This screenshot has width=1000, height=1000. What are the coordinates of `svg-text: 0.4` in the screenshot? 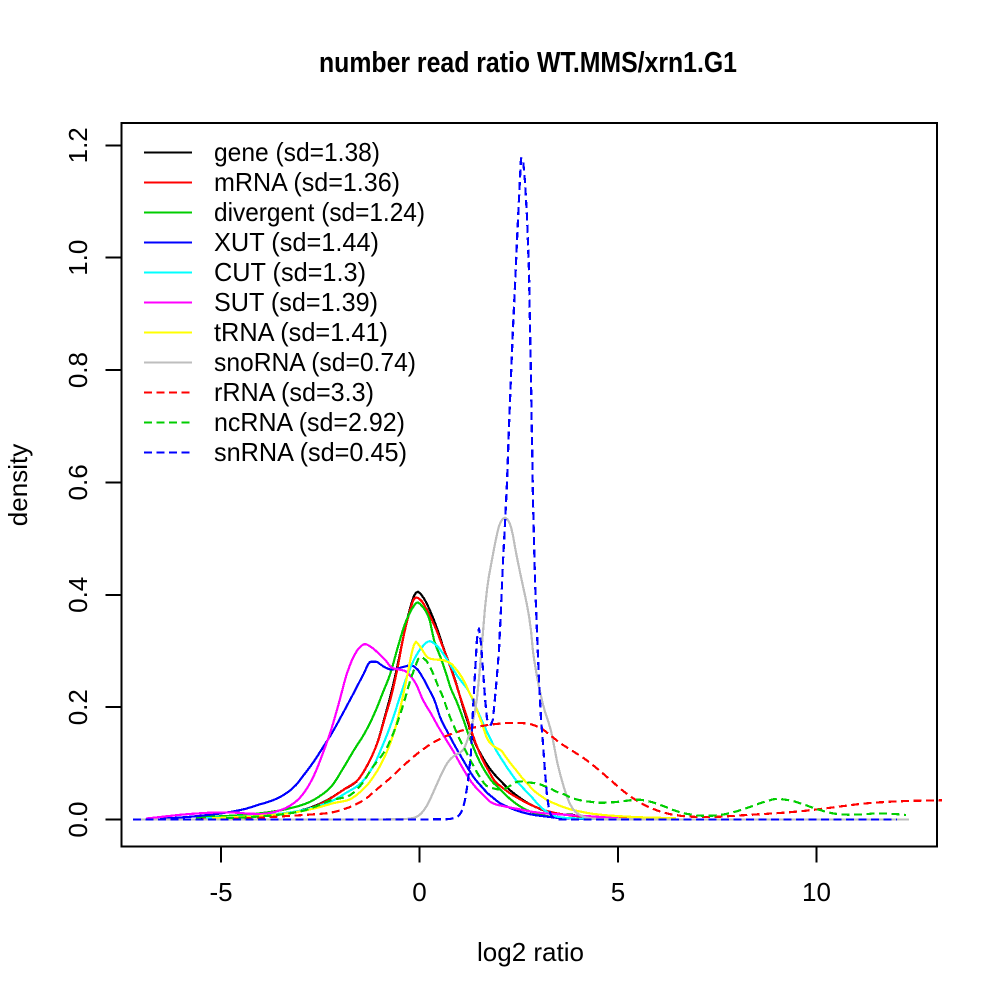 It's located at (78, 595).